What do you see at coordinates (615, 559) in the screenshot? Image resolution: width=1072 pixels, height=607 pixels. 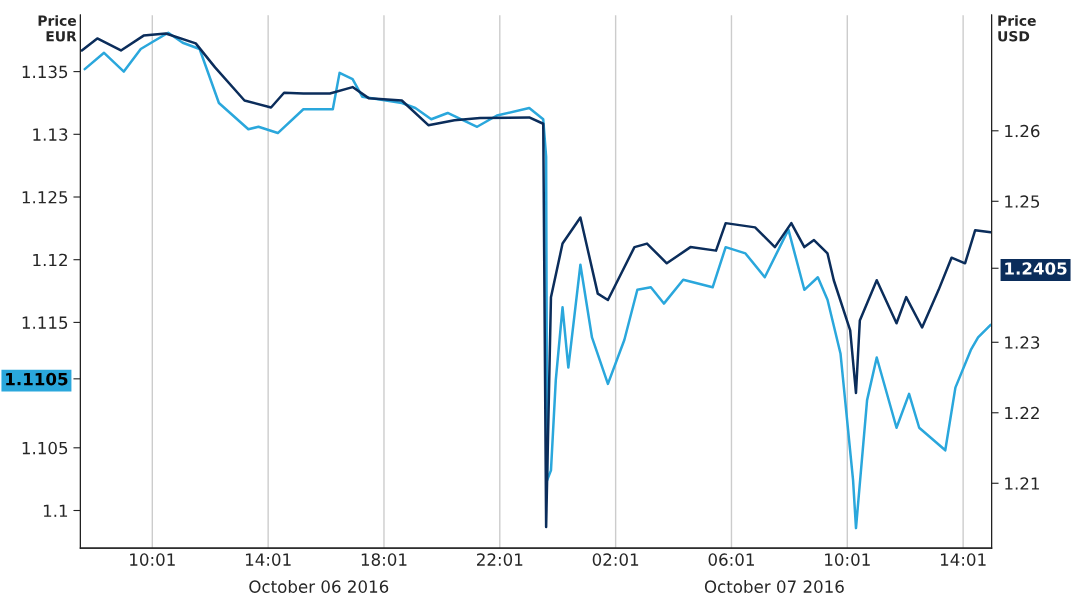 I see `x-tick-label: 02:01` at bounding box center [615, 559].